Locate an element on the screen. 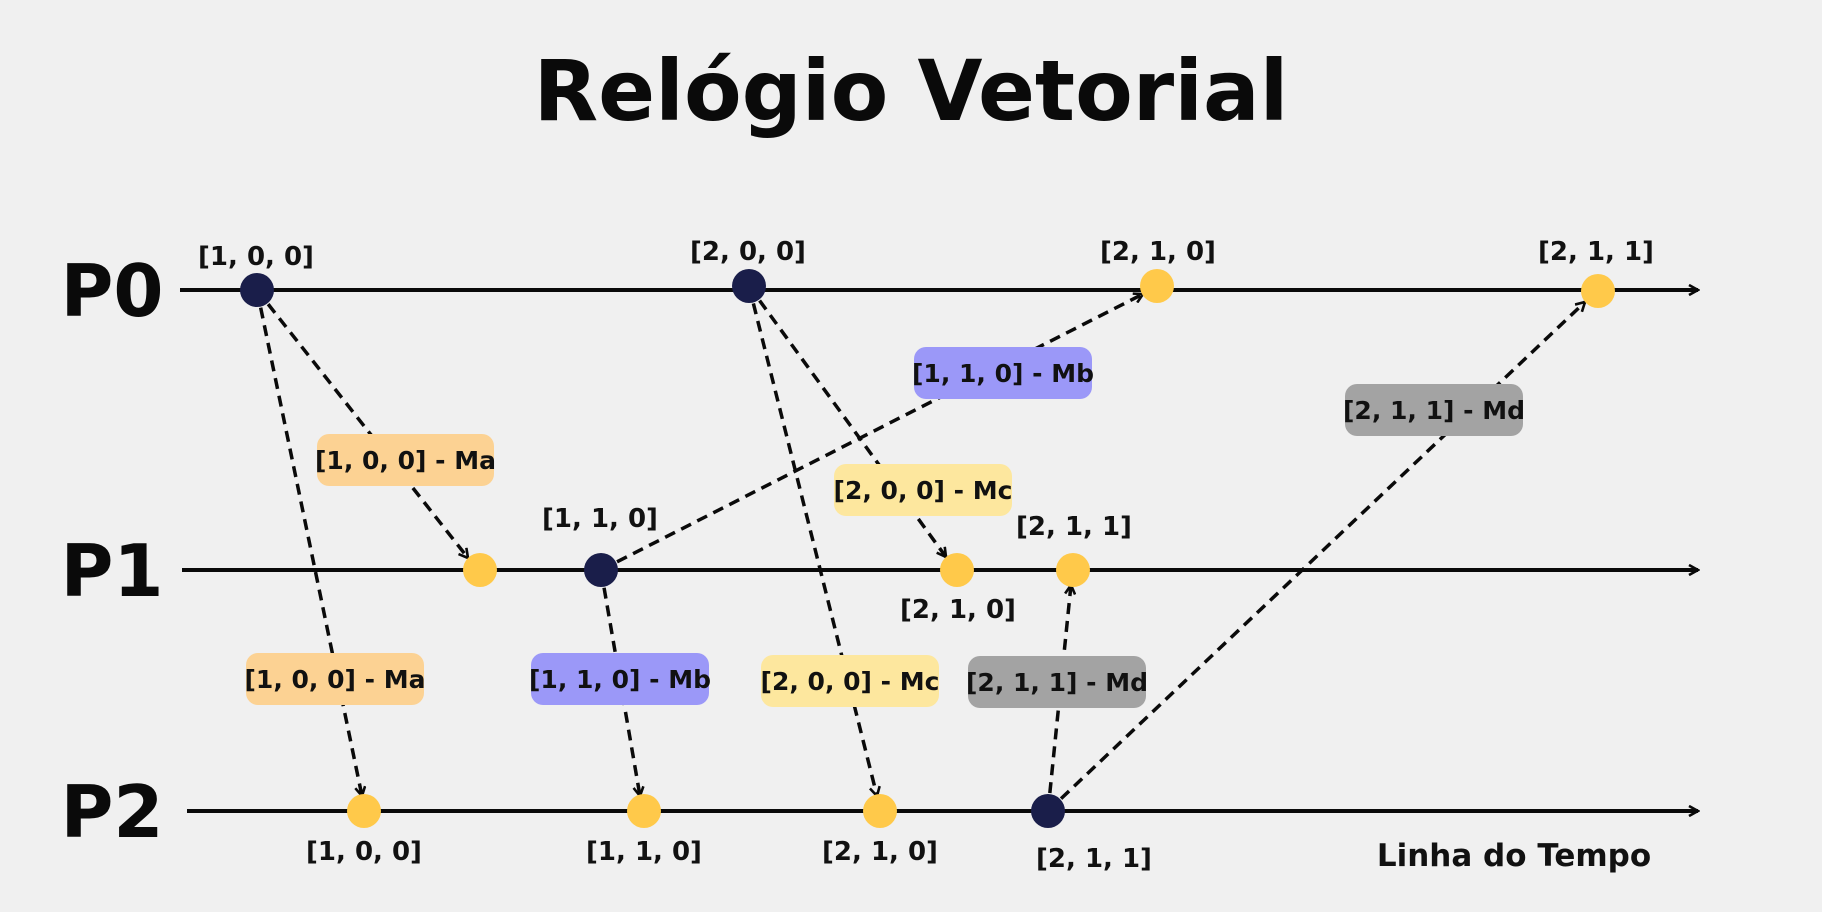 This screenshot has height=912, width=1822. process-label-p0: P0 is located at coordinates (112, 291).